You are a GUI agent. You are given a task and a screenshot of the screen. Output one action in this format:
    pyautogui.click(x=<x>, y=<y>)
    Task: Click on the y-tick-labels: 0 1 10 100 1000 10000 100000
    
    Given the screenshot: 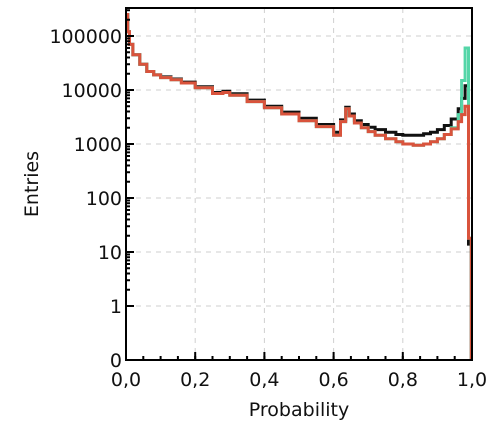 What is the action you would take?
    pyautogui.click(x=85, y=199)
    